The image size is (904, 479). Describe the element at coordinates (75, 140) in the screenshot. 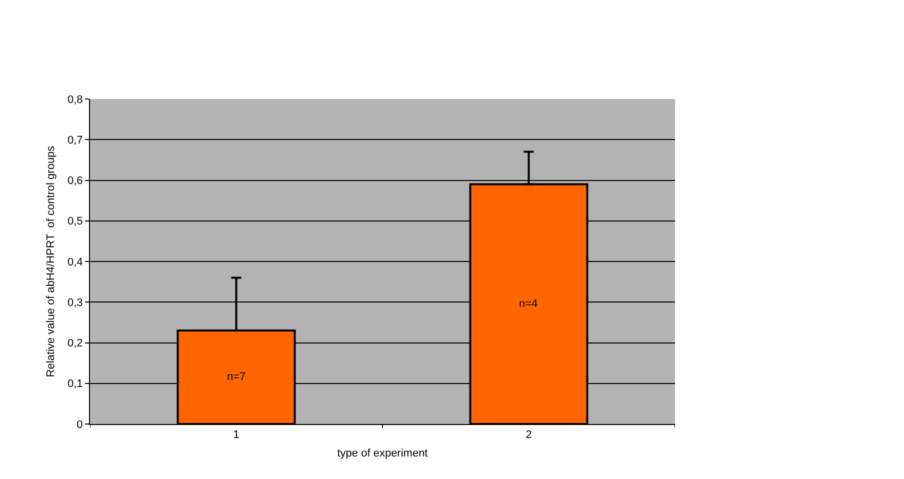

I see `y-tick-label: 0,7` at that location.